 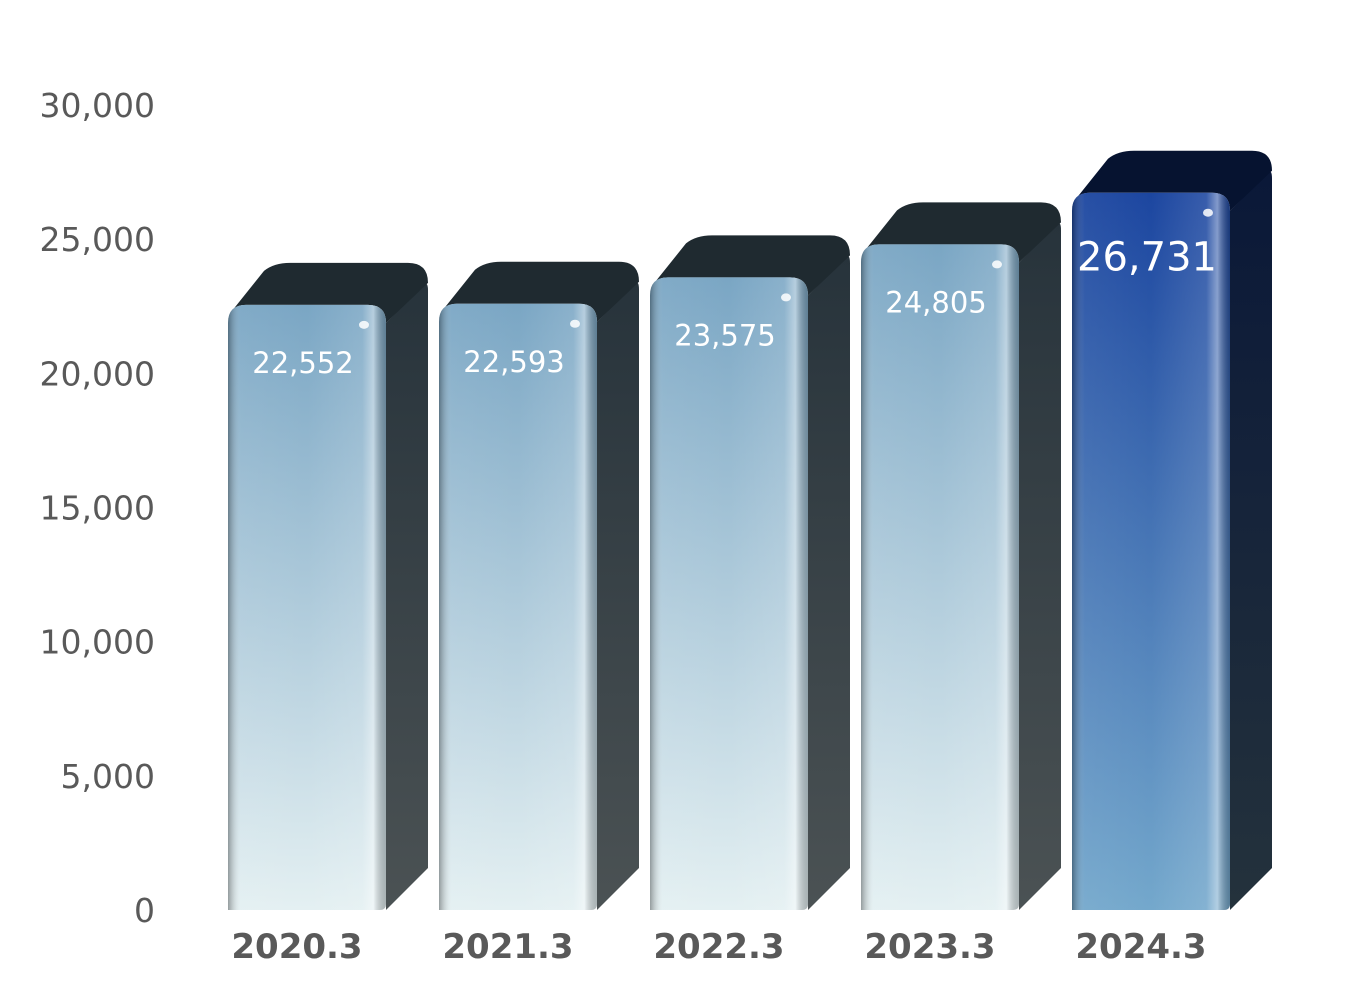 What do you see at coordinates (97, 105) in the screenshot?
I see `y-tick-label: 30,000` at bounding box center [97, 105].